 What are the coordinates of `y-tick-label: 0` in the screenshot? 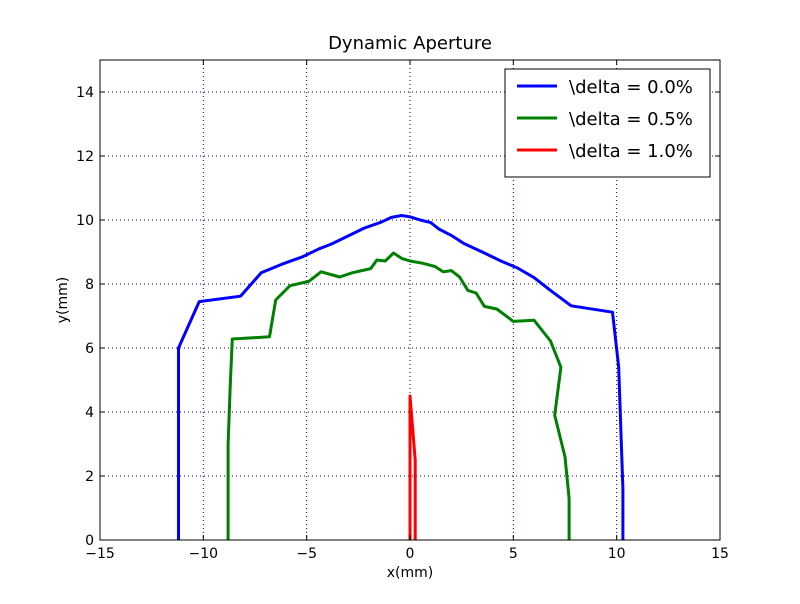 It's located at (89, 541).